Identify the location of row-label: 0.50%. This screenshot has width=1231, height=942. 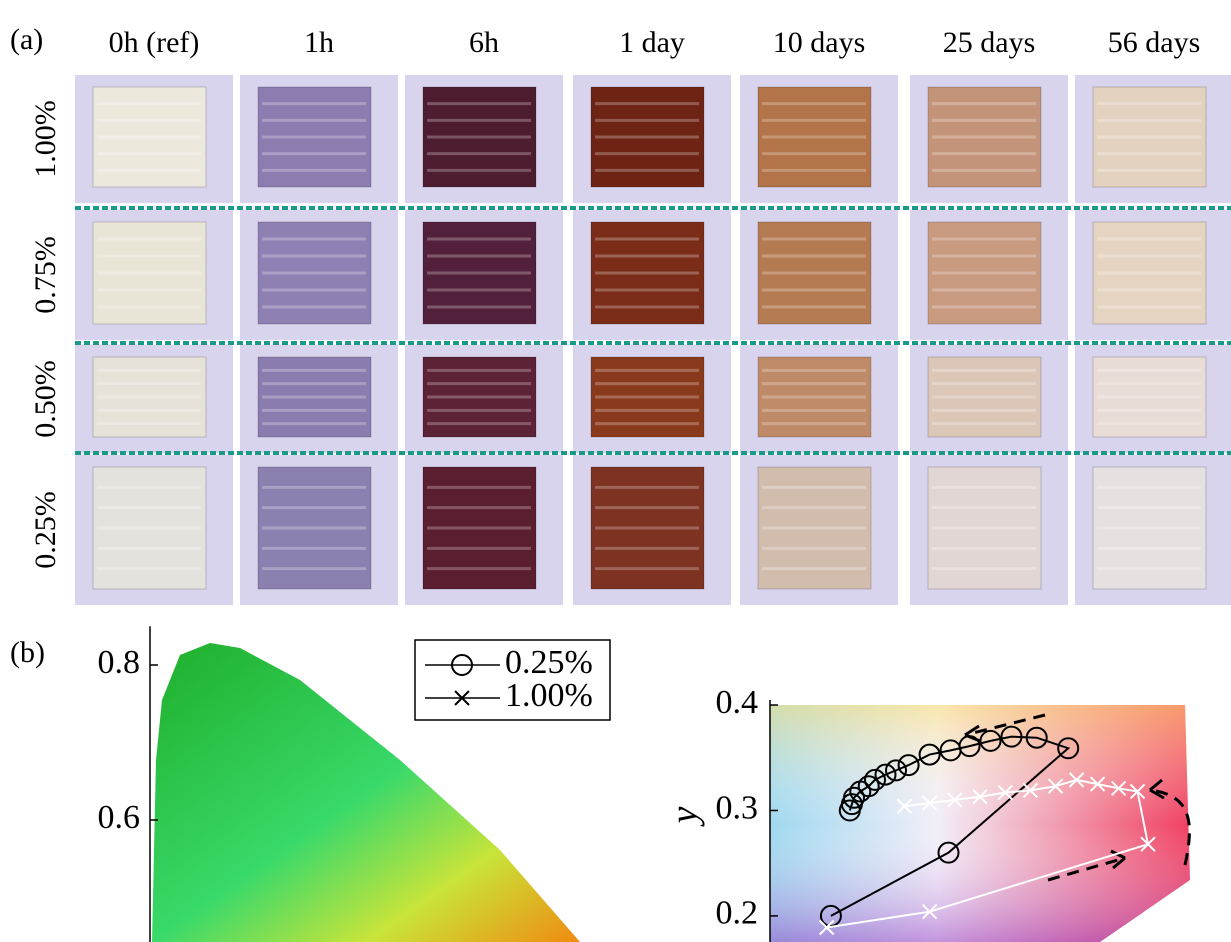
(45, 399).